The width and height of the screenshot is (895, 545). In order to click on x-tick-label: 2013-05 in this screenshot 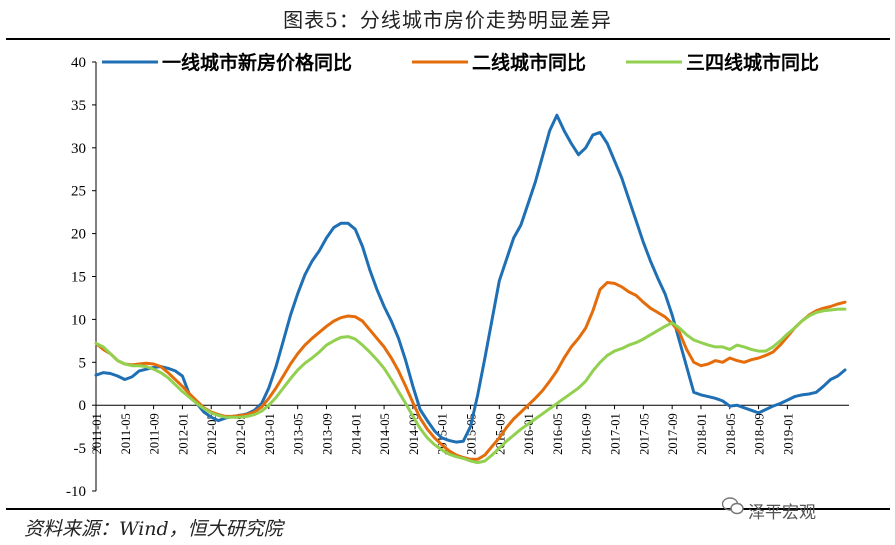, I will do `click(299, 434)`.